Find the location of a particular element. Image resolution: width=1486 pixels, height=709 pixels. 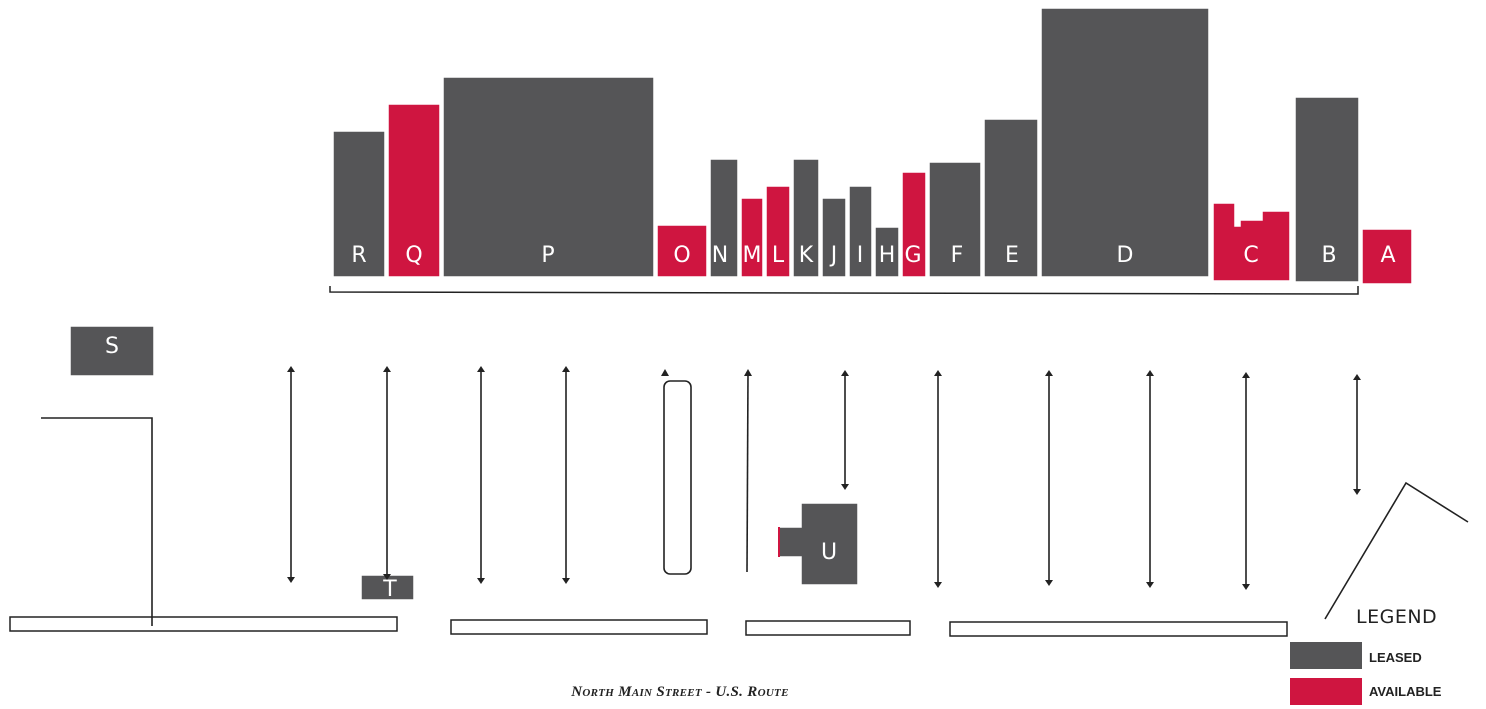

unit-o-shape is located at coordinates (682, 251).